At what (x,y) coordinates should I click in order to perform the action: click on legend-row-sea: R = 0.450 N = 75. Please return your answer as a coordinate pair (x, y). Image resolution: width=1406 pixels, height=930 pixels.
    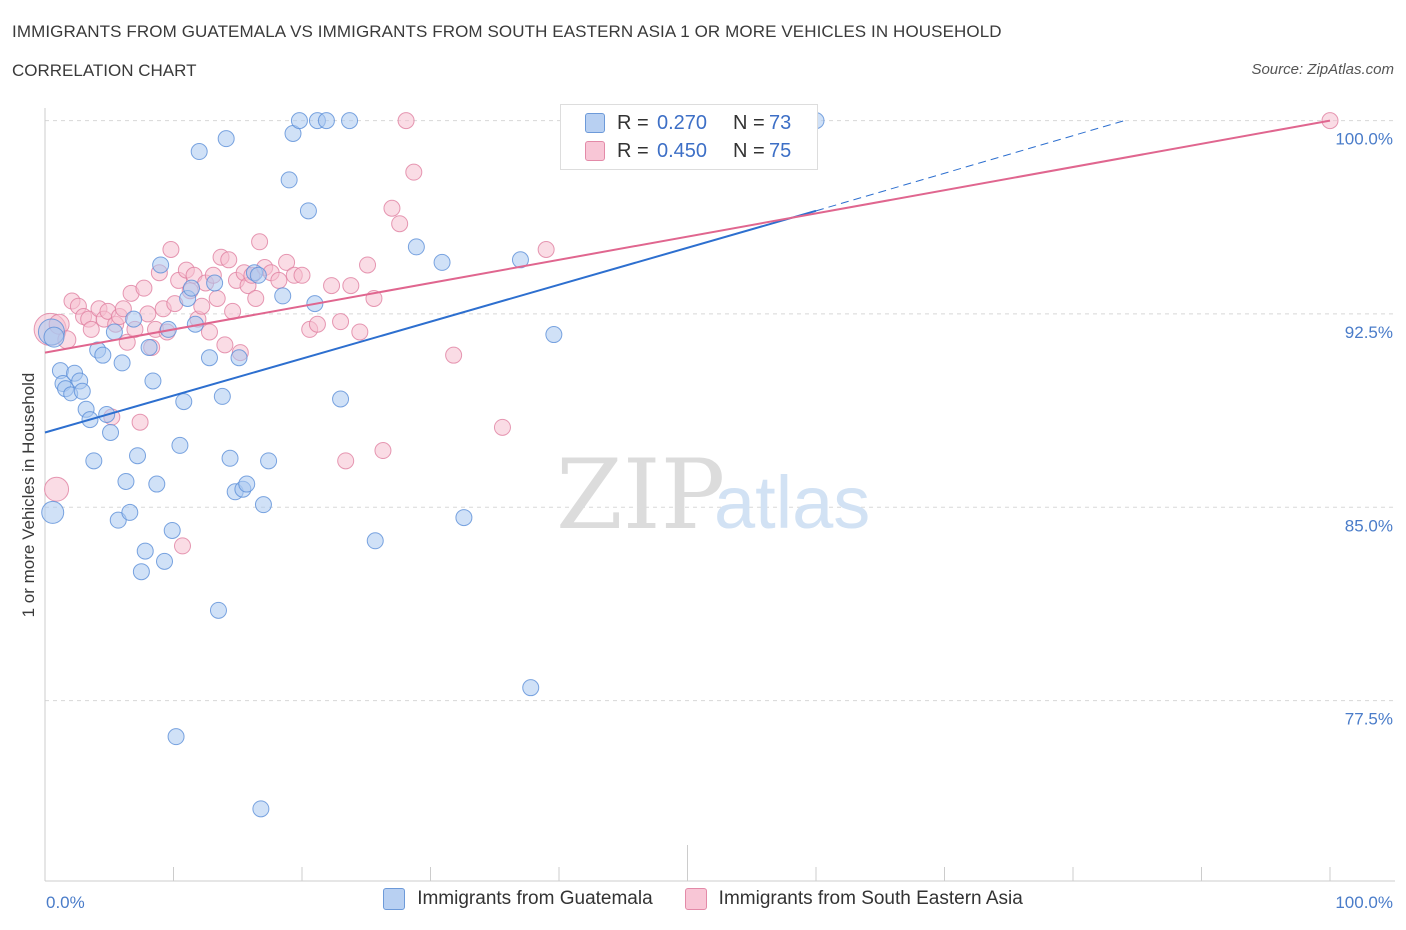
    Looking at the image, I should click on (688, 151).